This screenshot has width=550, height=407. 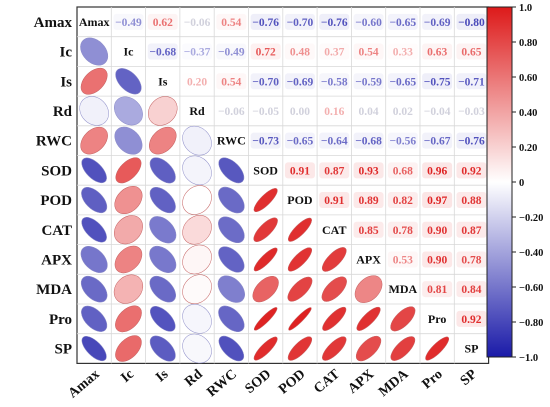 What do you see at coordinates (56, 171) in the screenshot?
I see `row-label: SOD` at bounding box center [56, 171].